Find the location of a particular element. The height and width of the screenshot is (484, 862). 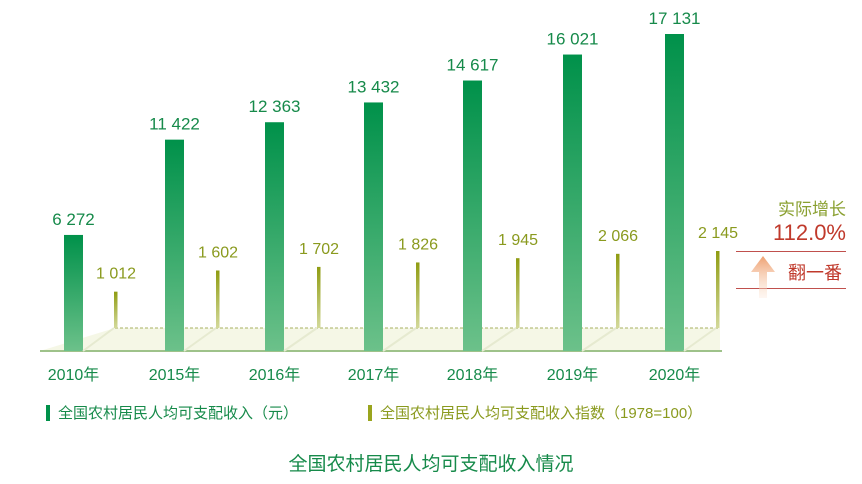

legend-label: 全国农村居民人均可支配收入（元） is located at coordinates (178, 413).